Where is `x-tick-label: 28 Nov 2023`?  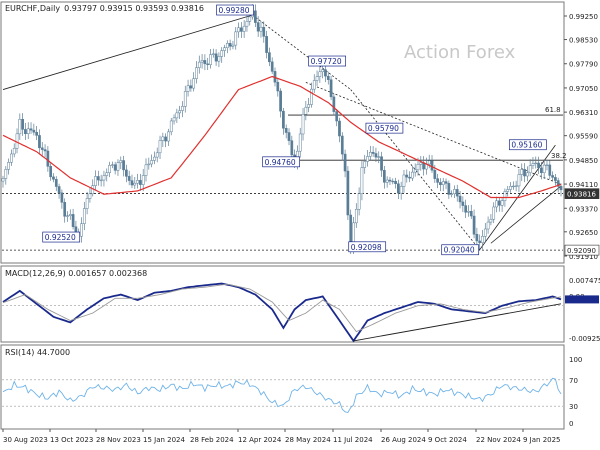
x-tick-label: 28 Nov 2023 is located at coordinates (118, 440).